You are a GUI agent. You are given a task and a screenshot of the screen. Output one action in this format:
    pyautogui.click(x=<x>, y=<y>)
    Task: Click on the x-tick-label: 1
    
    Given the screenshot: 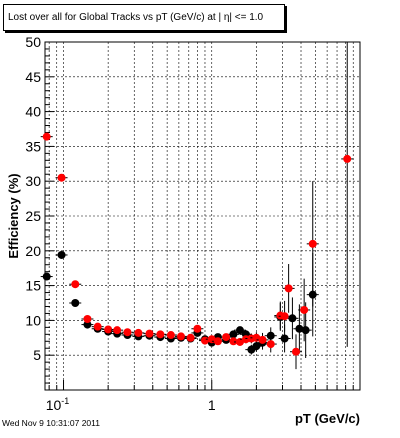 What is the action you would take?
    pyautogui.click(x=212, y=405)
    